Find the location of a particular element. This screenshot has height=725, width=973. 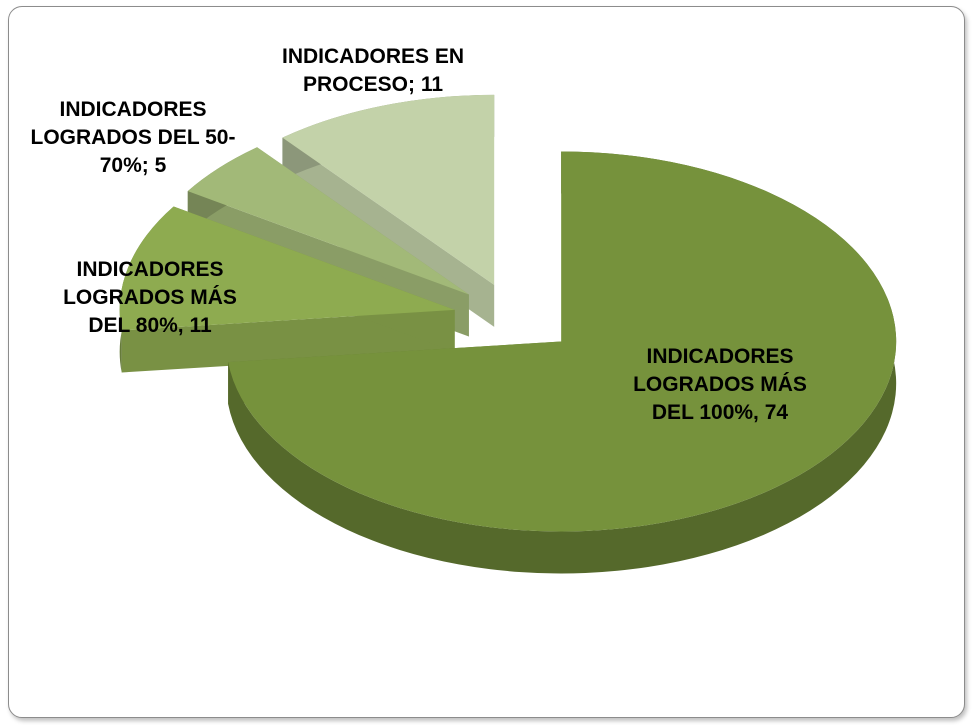

label-category: INDICADORES LOGRADOS MÁS DEL 100%, is located at coordinates (720, 384).